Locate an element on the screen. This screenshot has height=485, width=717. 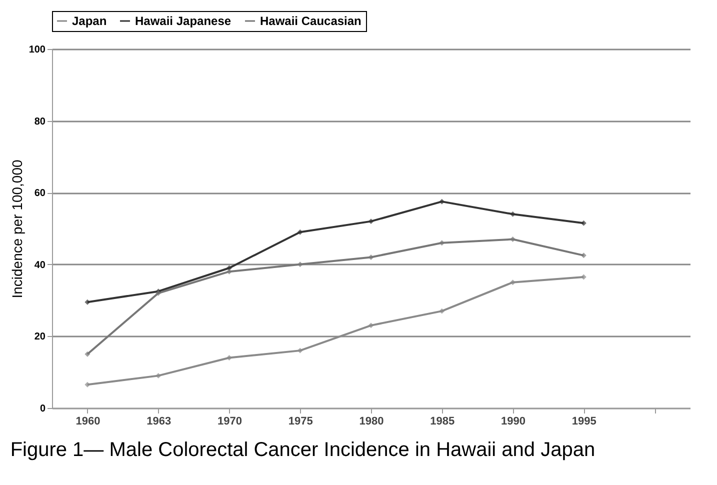
y-tick-label: 100 is located at coordinates (37, 50).